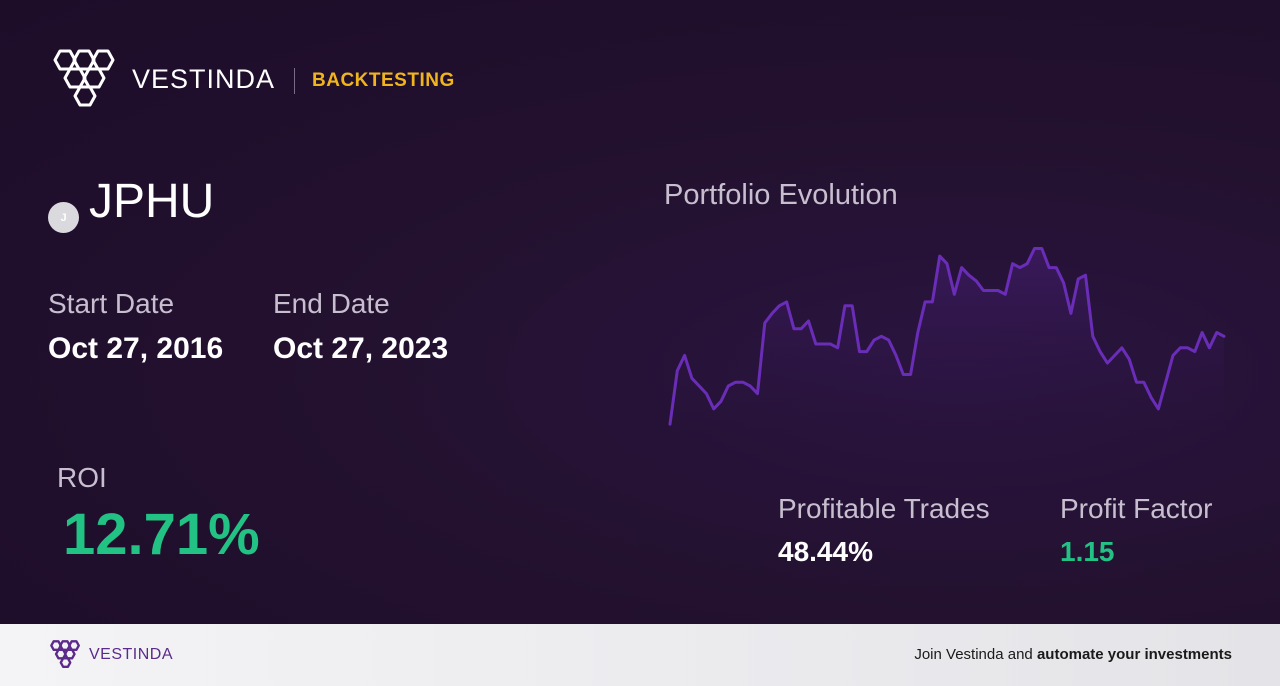  I want to click on roi-label: ROI, so click(82, 477).